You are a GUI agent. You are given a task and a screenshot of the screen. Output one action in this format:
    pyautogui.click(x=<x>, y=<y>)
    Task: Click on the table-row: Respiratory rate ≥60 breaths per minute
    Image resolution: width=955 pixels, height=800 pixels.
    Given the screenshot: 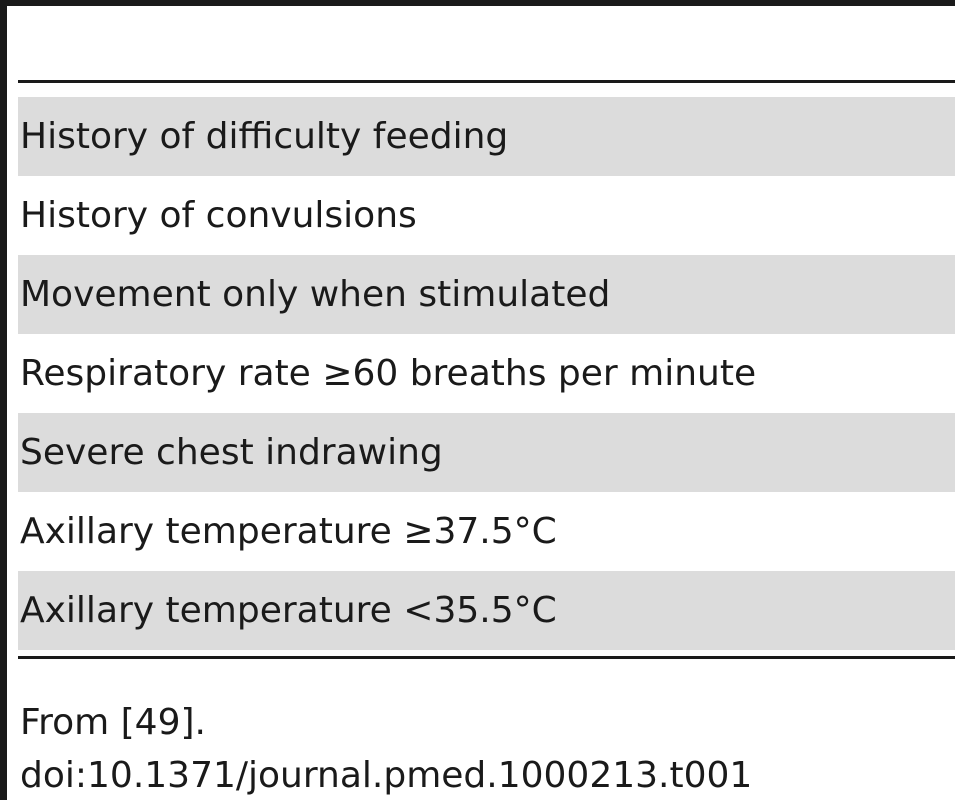 What is the action you would take?
    pyautogui.click(x=486, y=373)
    